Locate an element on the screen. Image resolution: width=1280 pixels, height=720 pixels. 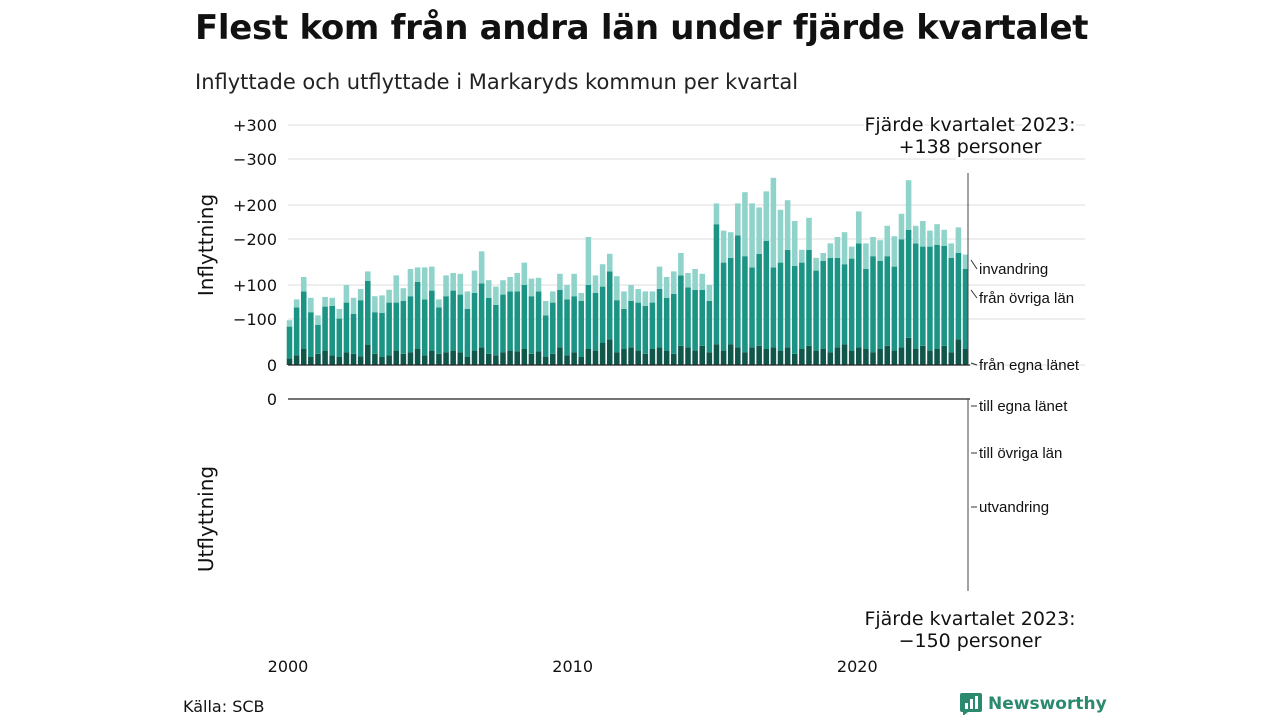
series-label: utvandring is located at coordinates (1014, 507).